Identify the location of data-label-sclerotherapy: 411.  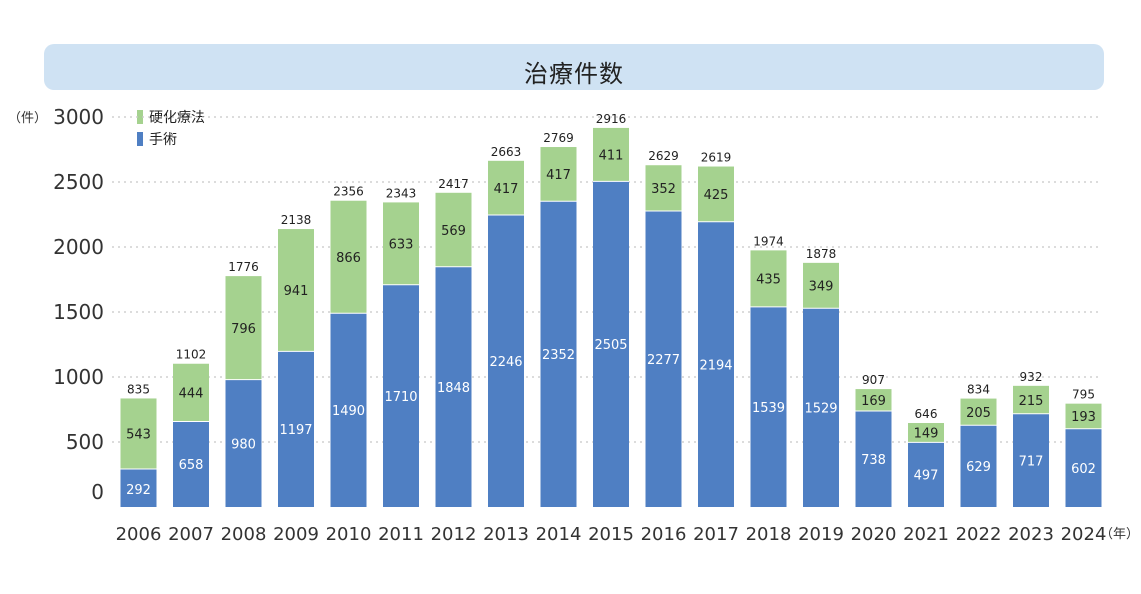
(611, 156).